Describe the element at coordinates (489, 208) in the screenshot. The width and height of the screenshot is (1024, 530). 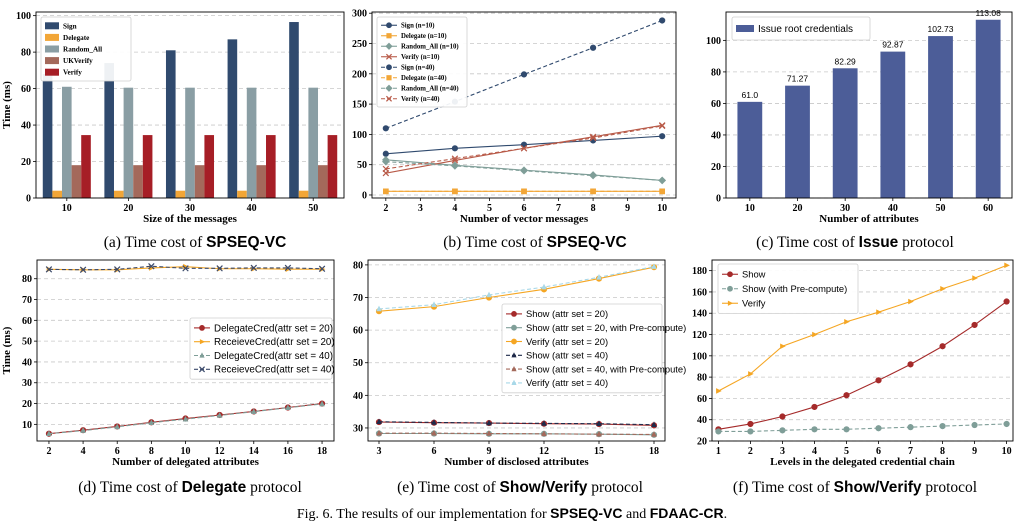
I see `x-tick-label: 5` at that location.